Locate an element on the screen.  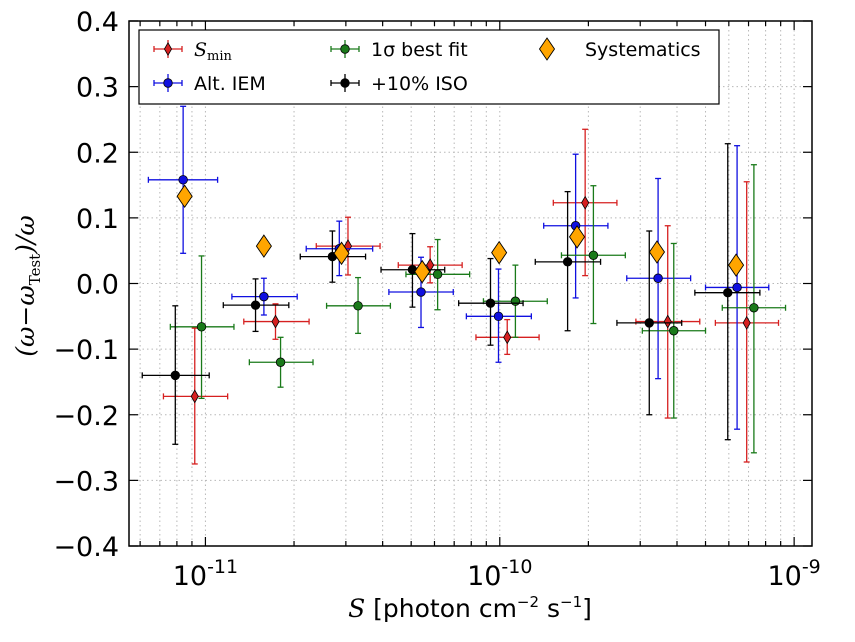
y-tick-label: −0.4 is located at coordinates (86, 547).